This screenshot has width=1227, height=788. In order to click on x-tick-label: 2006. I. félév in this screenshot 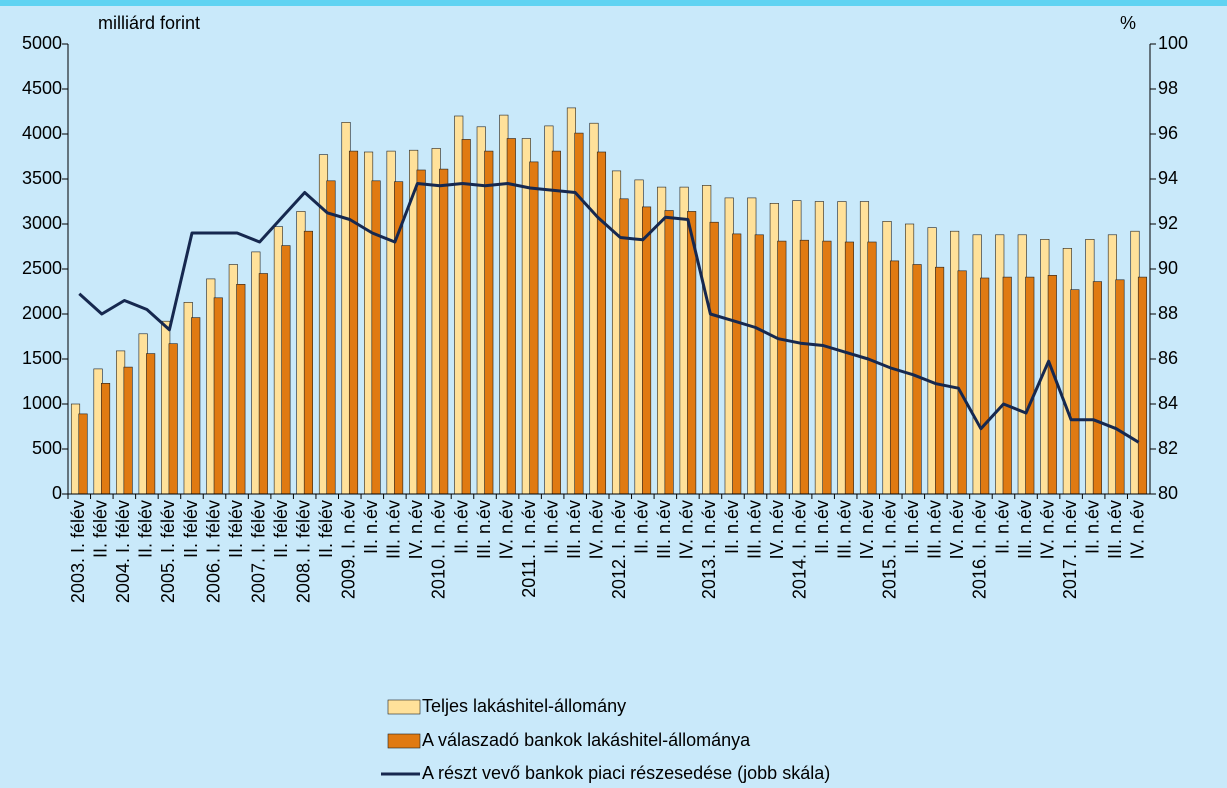, I will do `click(213, 551)`.